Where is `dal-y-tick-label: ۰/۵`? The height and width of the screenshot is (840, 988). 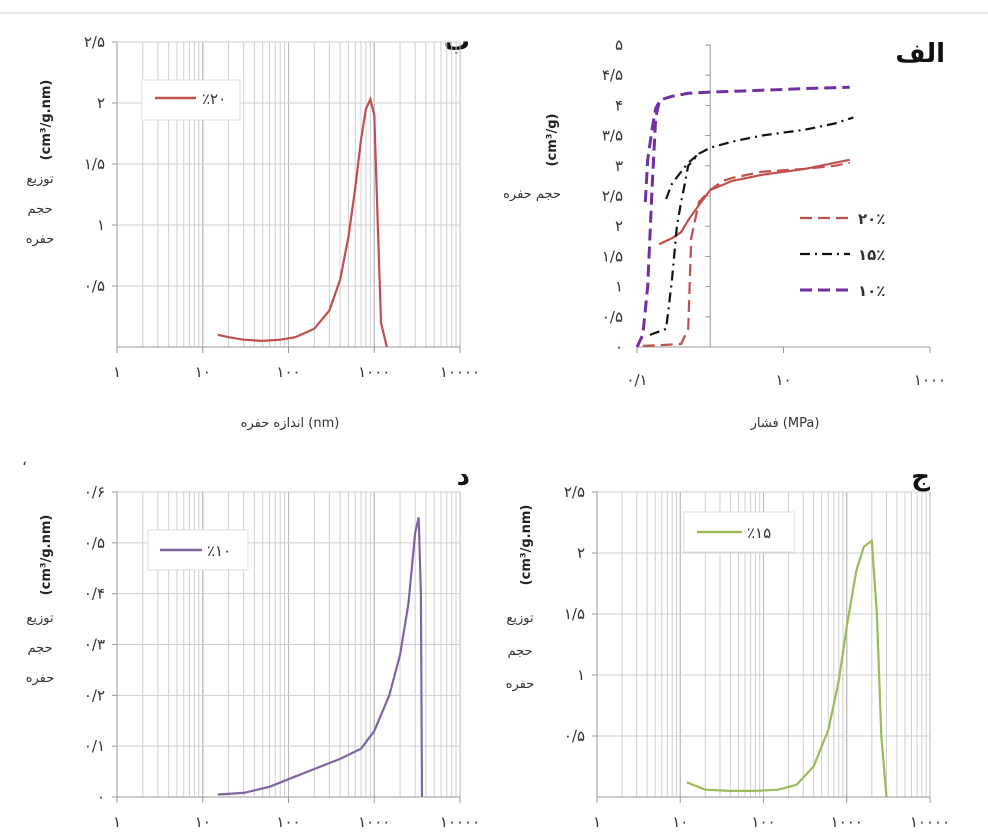
dal-y-tick-label: ۰/۵ is located at coordinates (94, 543).